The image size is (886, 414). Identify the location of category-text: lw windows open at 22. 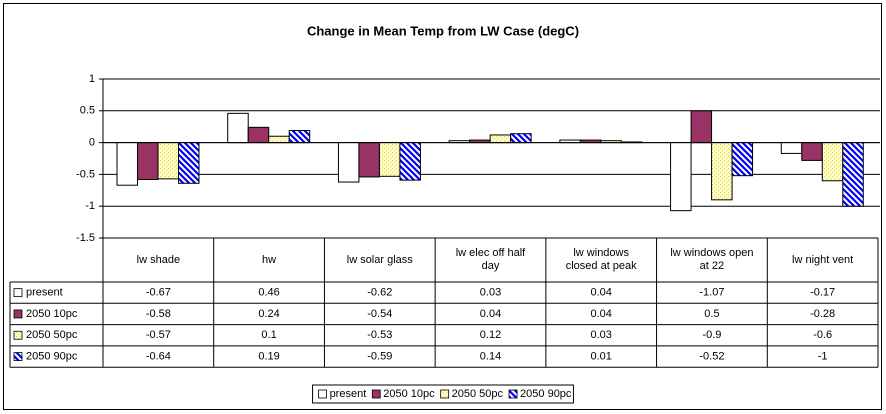
(712, 259).